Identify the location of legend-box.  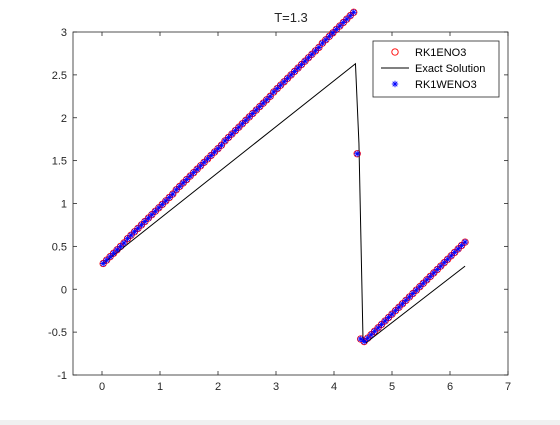
(436, 69).